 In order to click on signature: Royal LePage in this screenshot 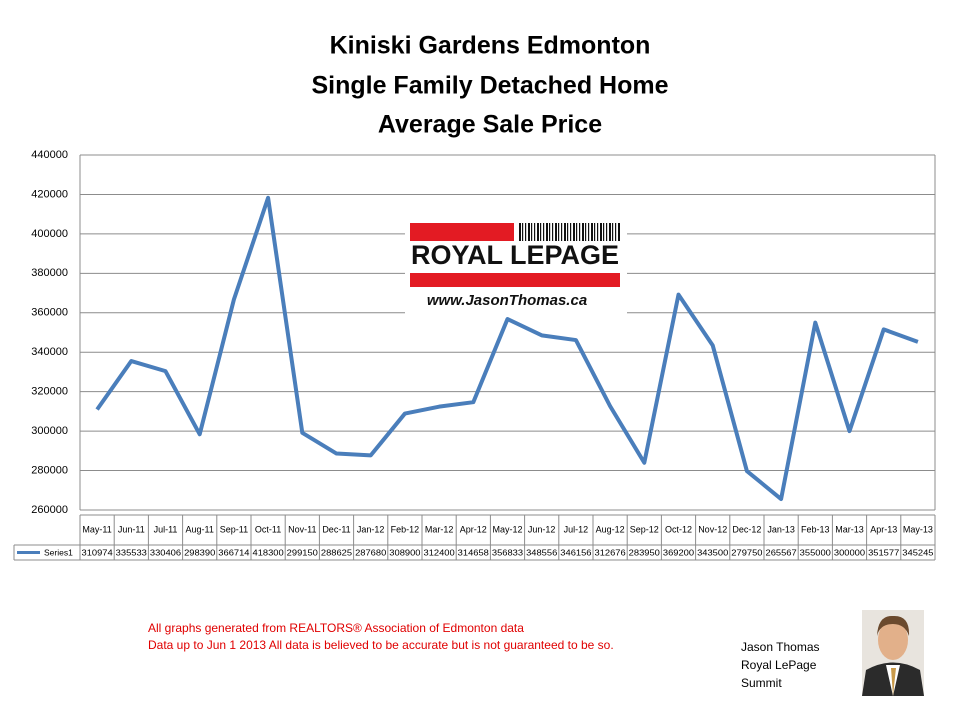, I will do `click(779, 665)`.